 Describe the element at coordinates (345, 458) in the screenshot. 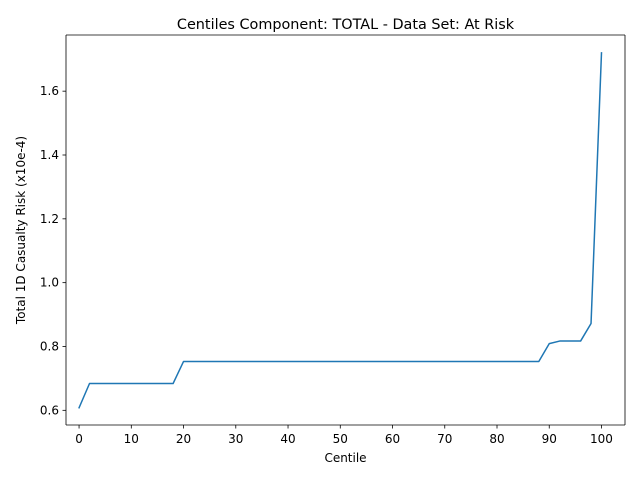

I see `x-axis-title: Centile` at that location.